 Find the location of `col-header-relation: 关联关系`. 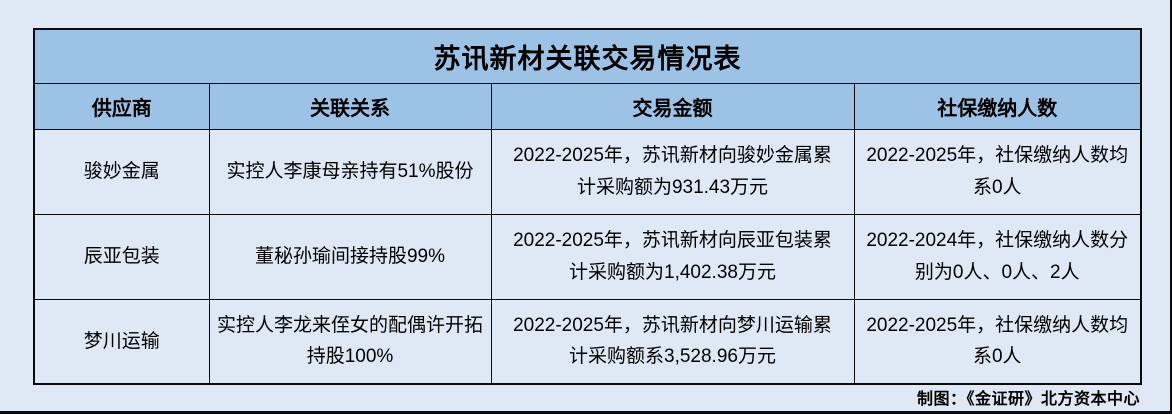

col-header-relation: 关联关系 is located at coordinates (350, 106).